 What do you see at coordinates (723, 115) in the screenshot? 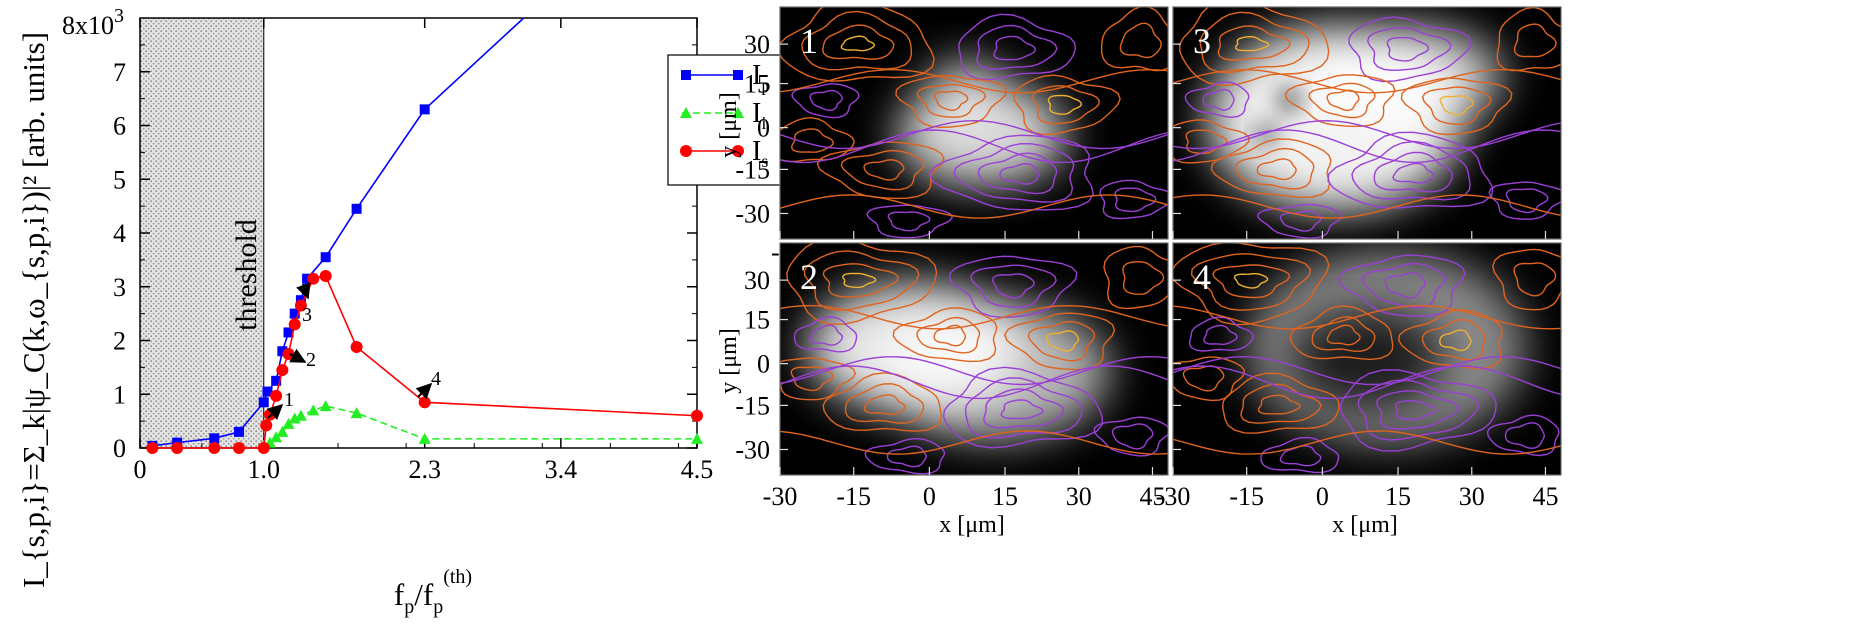
I see `legend-item-i: Ii` at bounding box center [723, 115].